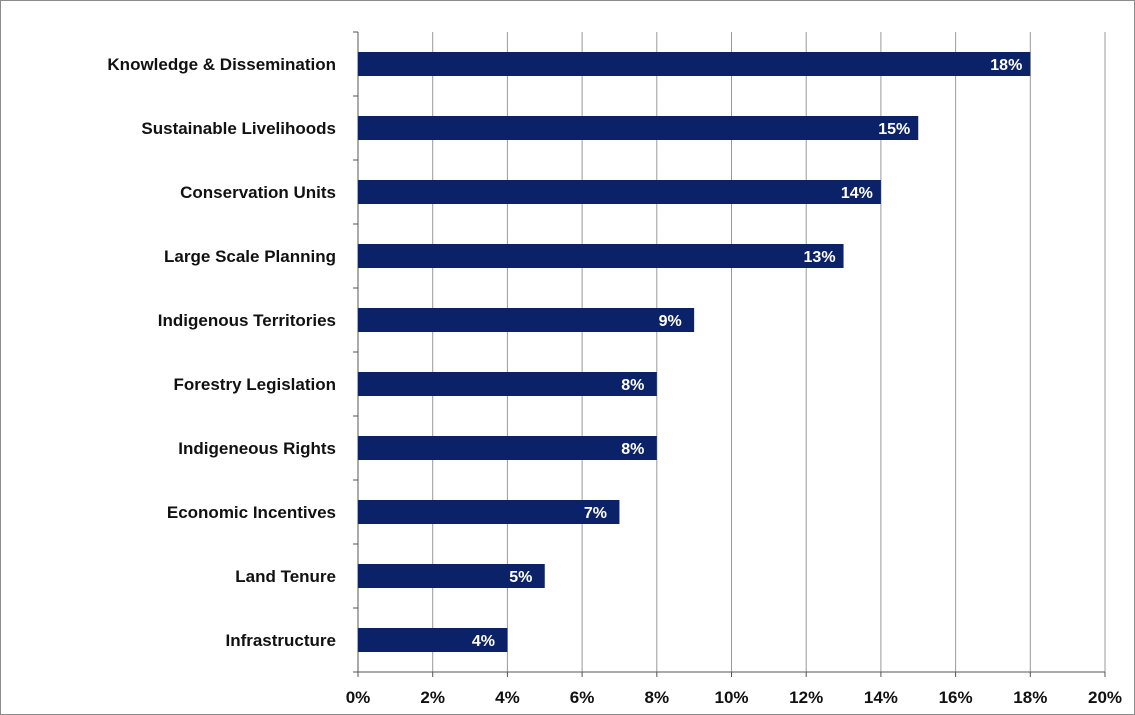 The width and height of the screenshot is (1135, 715). Describe the element at coordinates (857, 193) in the screenshot. I see `data-label: 14%` at that location.